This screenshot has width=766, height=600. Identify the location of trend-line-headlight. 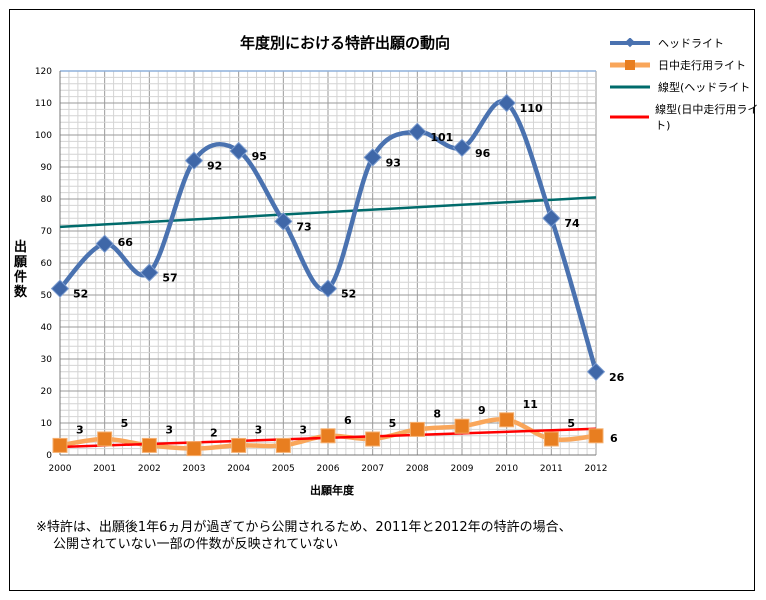
(328, 212).